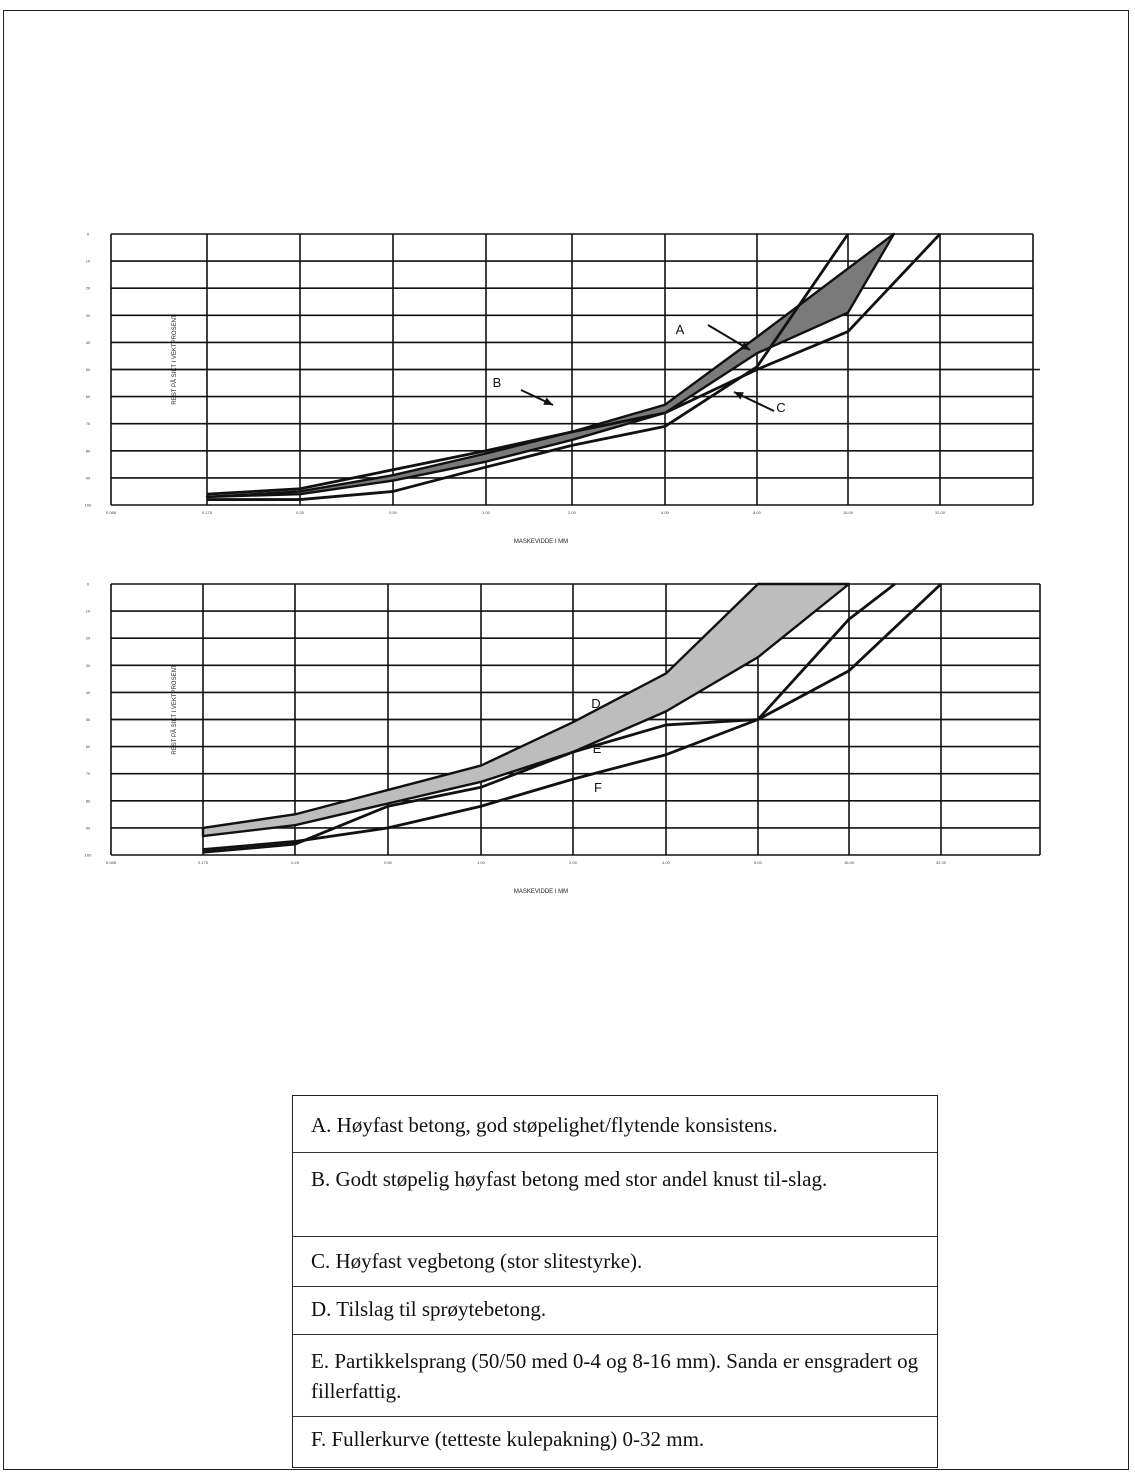  Describe the element at coordinates (598, 787) in the screenshot. I see `curve-label-f: F` at that location.